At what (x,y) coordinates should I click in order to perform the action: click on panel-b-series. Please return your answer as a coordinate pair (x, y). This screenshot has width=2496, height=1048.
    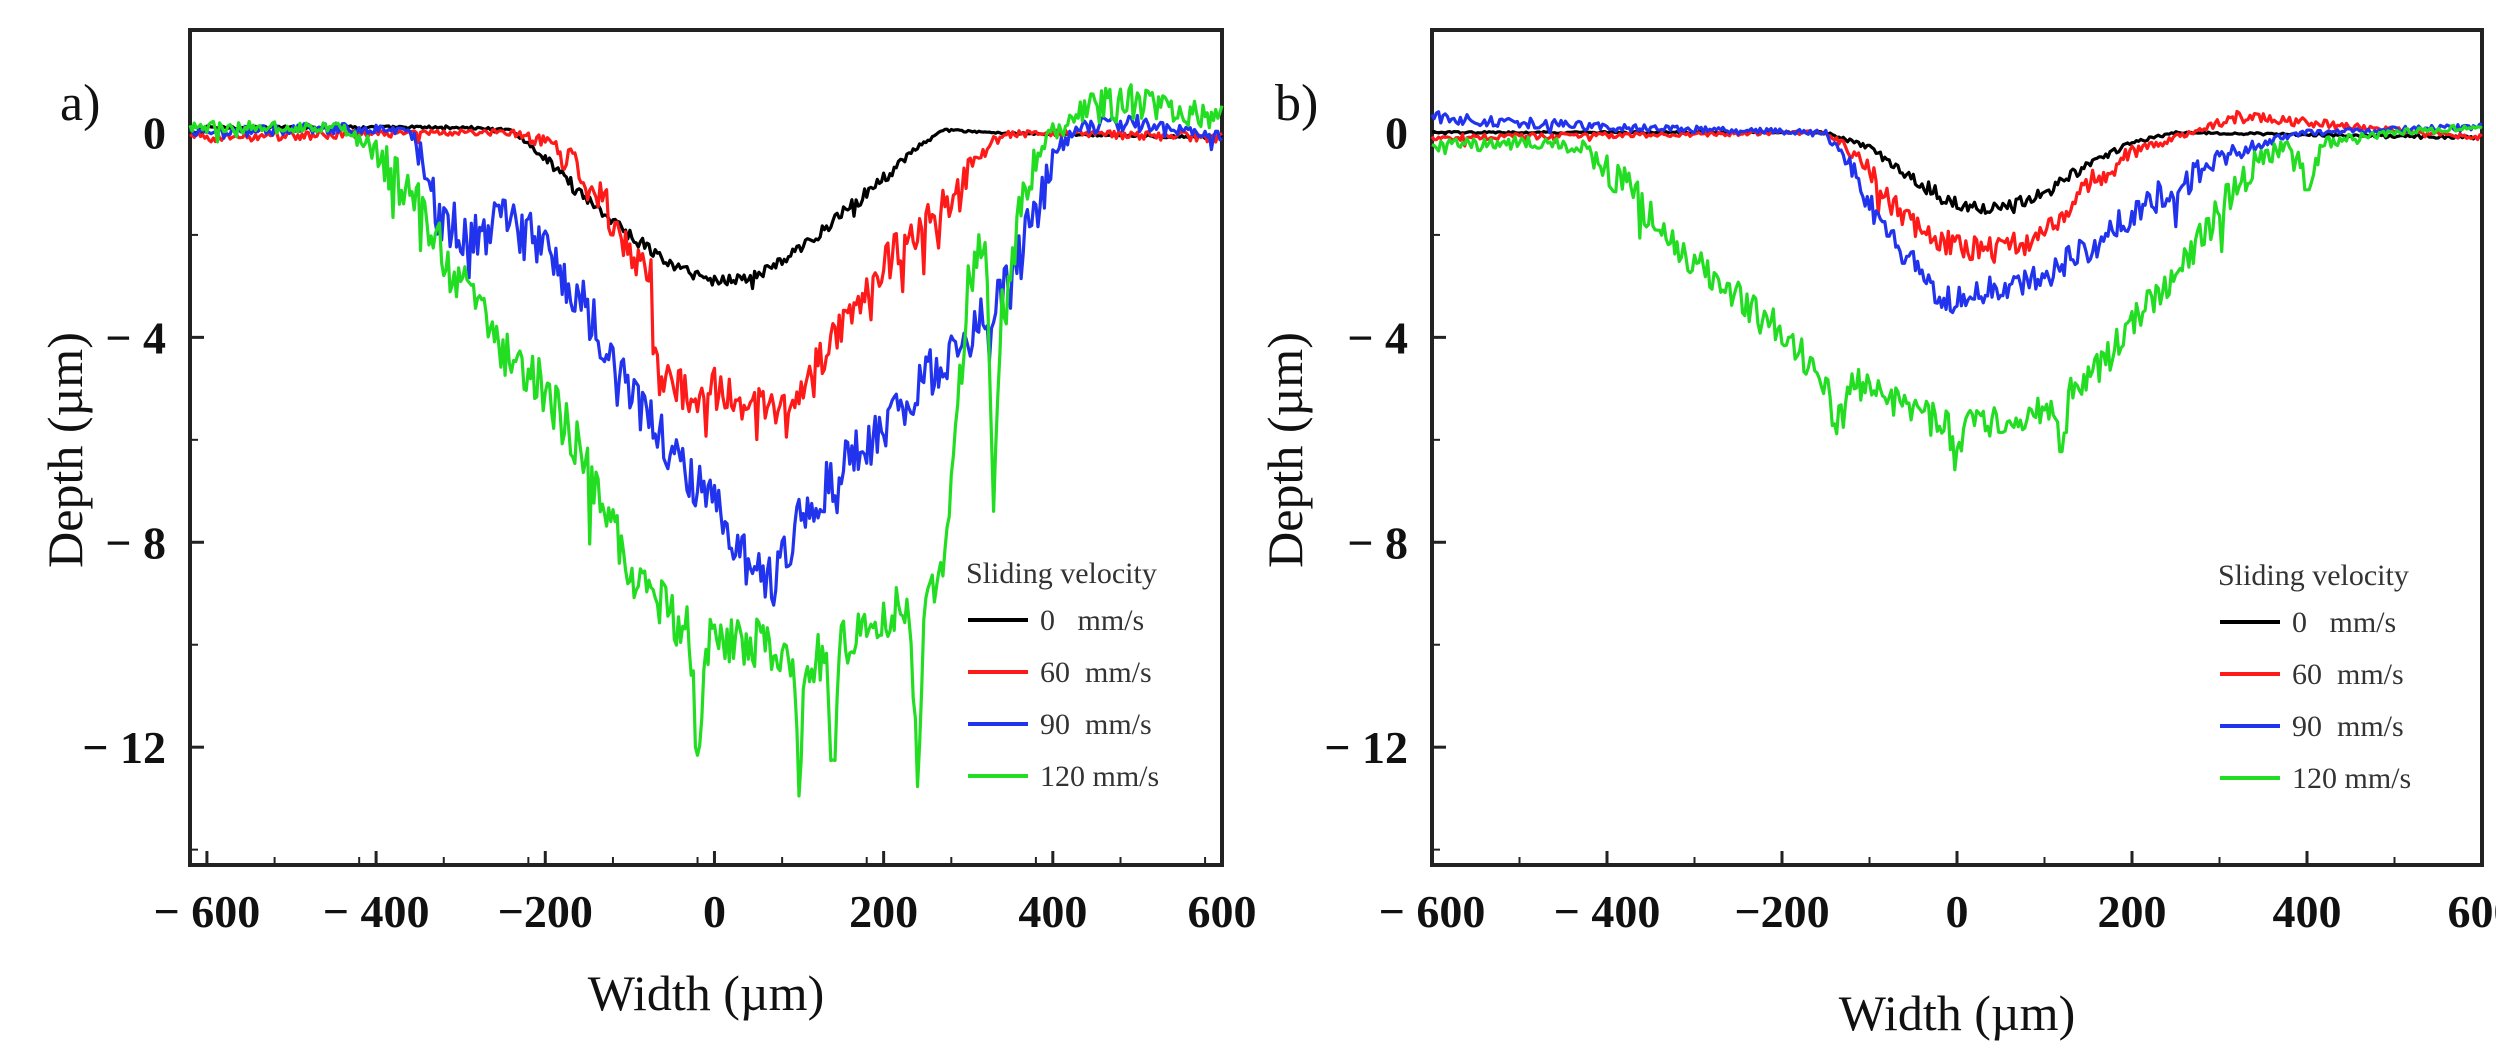
    Looking at the image, I should click on (1956, 290).